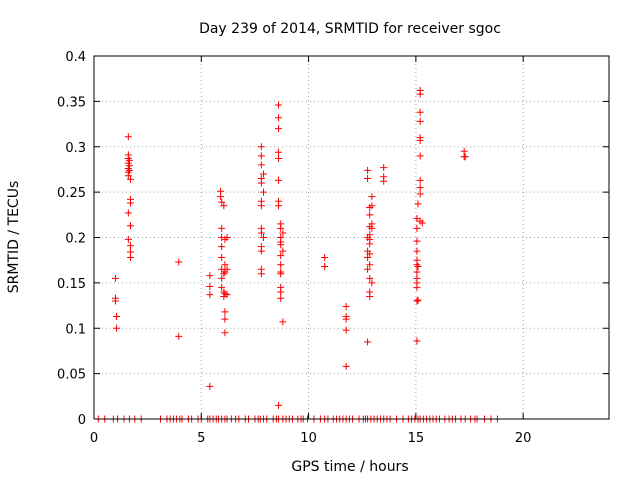 This screenshot has width=640, height=480. I want to click on y-axis-tick-labels: 0 0.05 0.1 0.15 0.2 0.25 0.3 0.35 0.4, so click(71, 239).